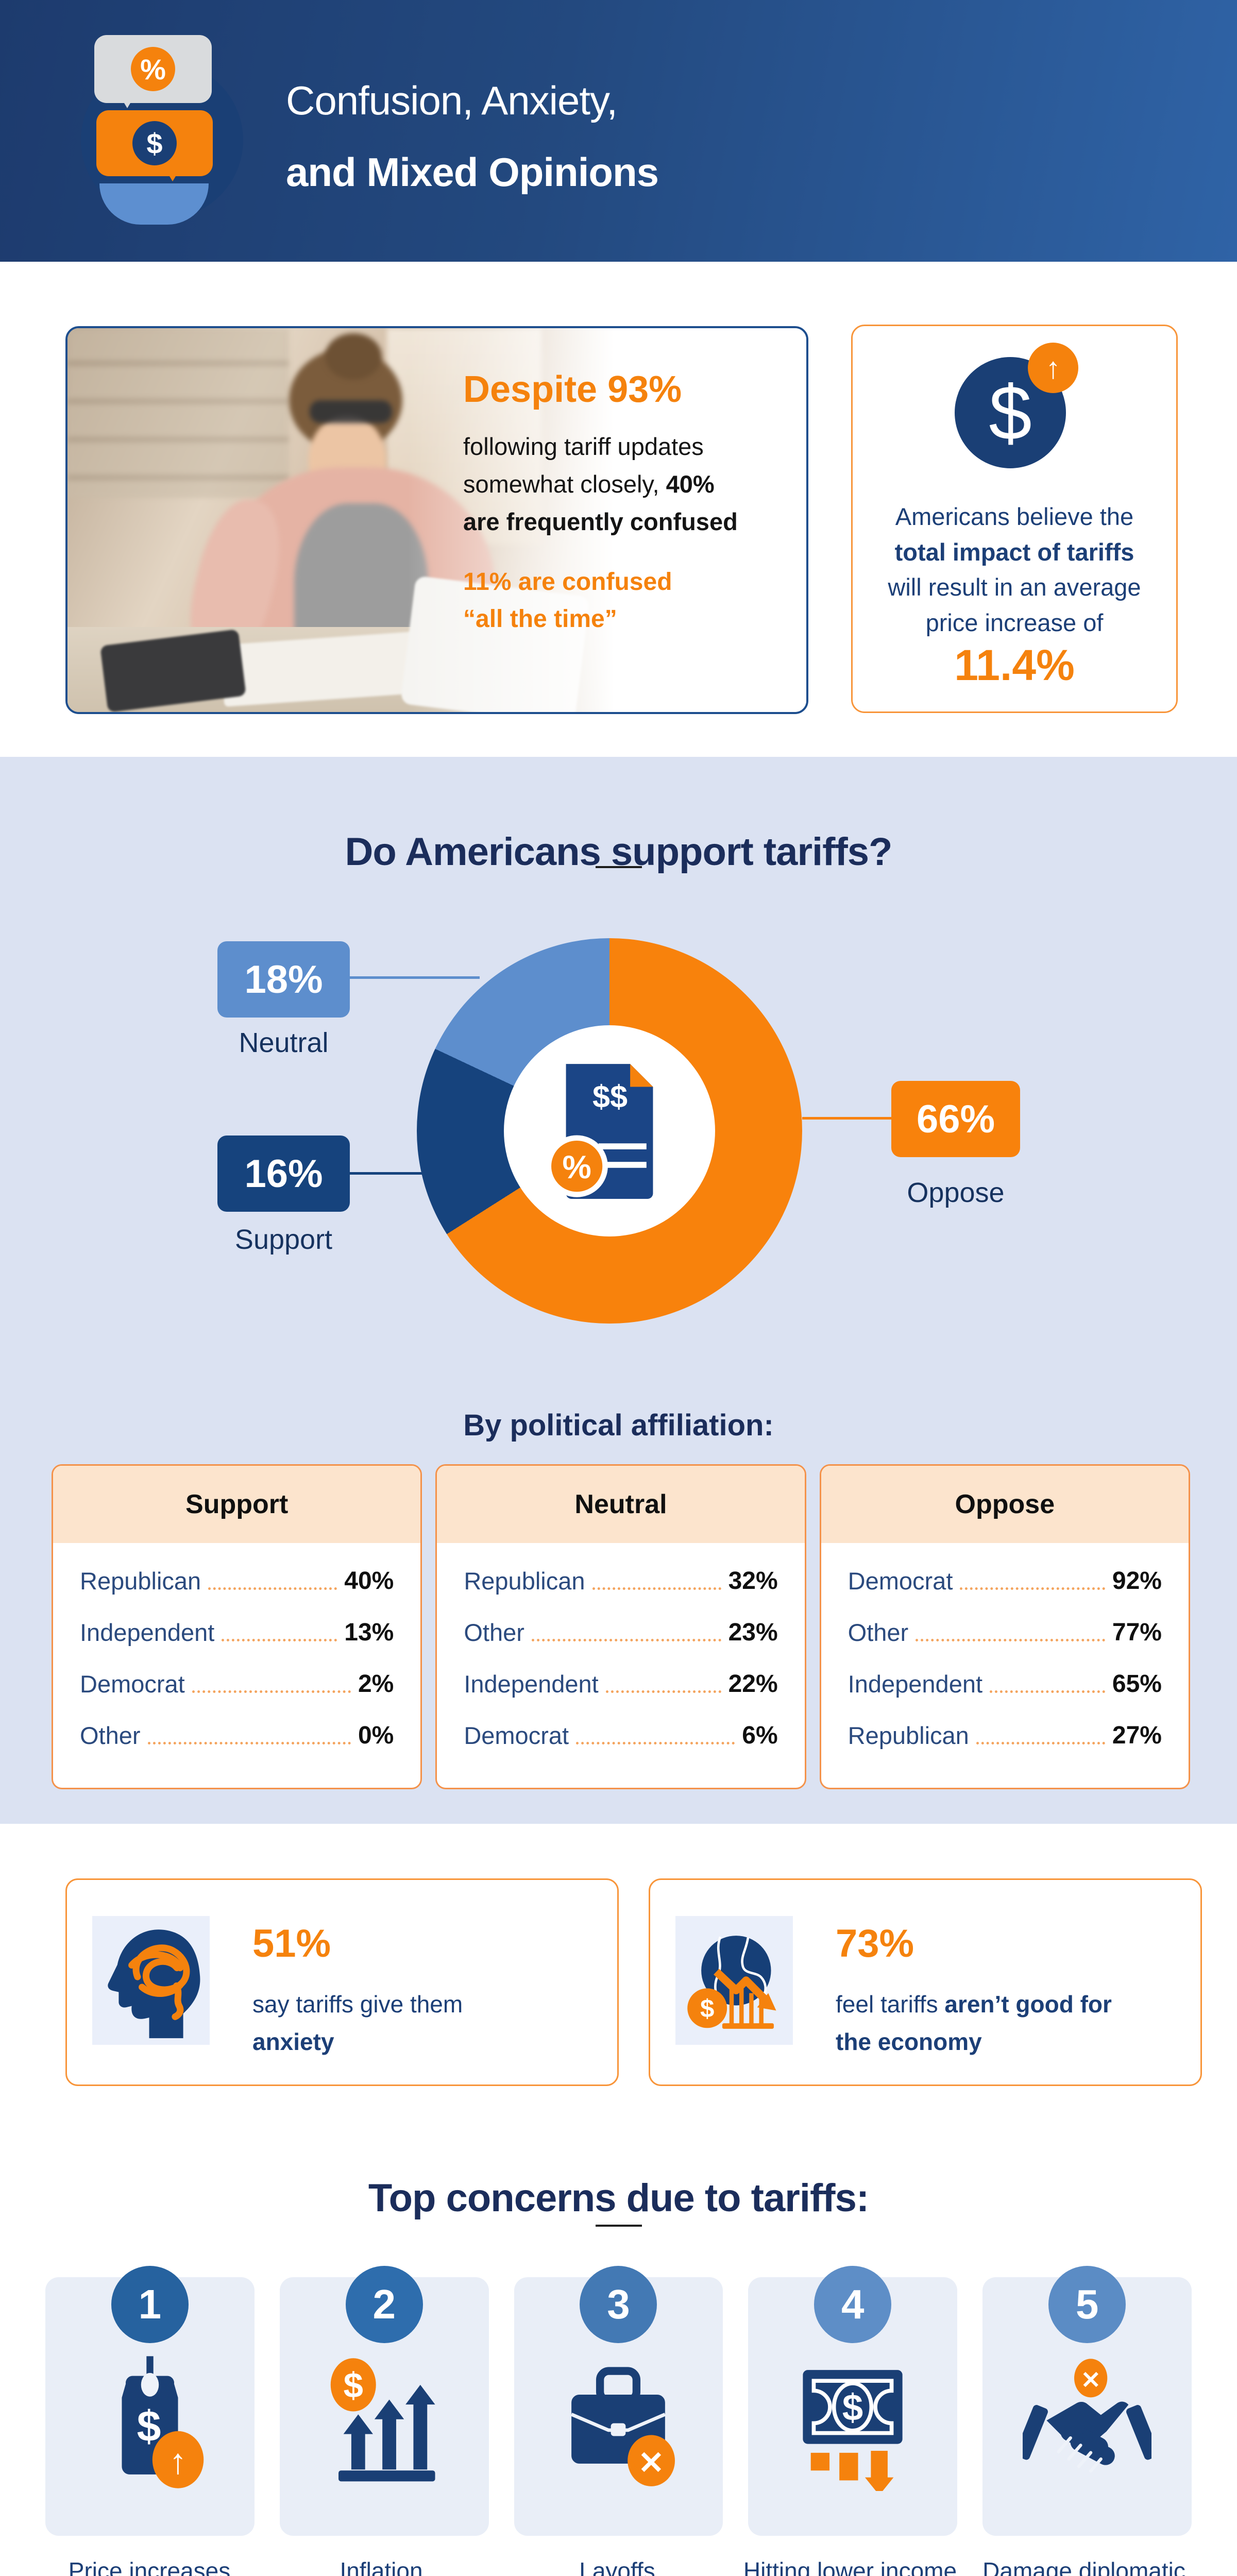  Describe the element at coordinates (974, 2004) in the screenshot. I see `economy-line1: feel tariffs aren’t good for` at that location.